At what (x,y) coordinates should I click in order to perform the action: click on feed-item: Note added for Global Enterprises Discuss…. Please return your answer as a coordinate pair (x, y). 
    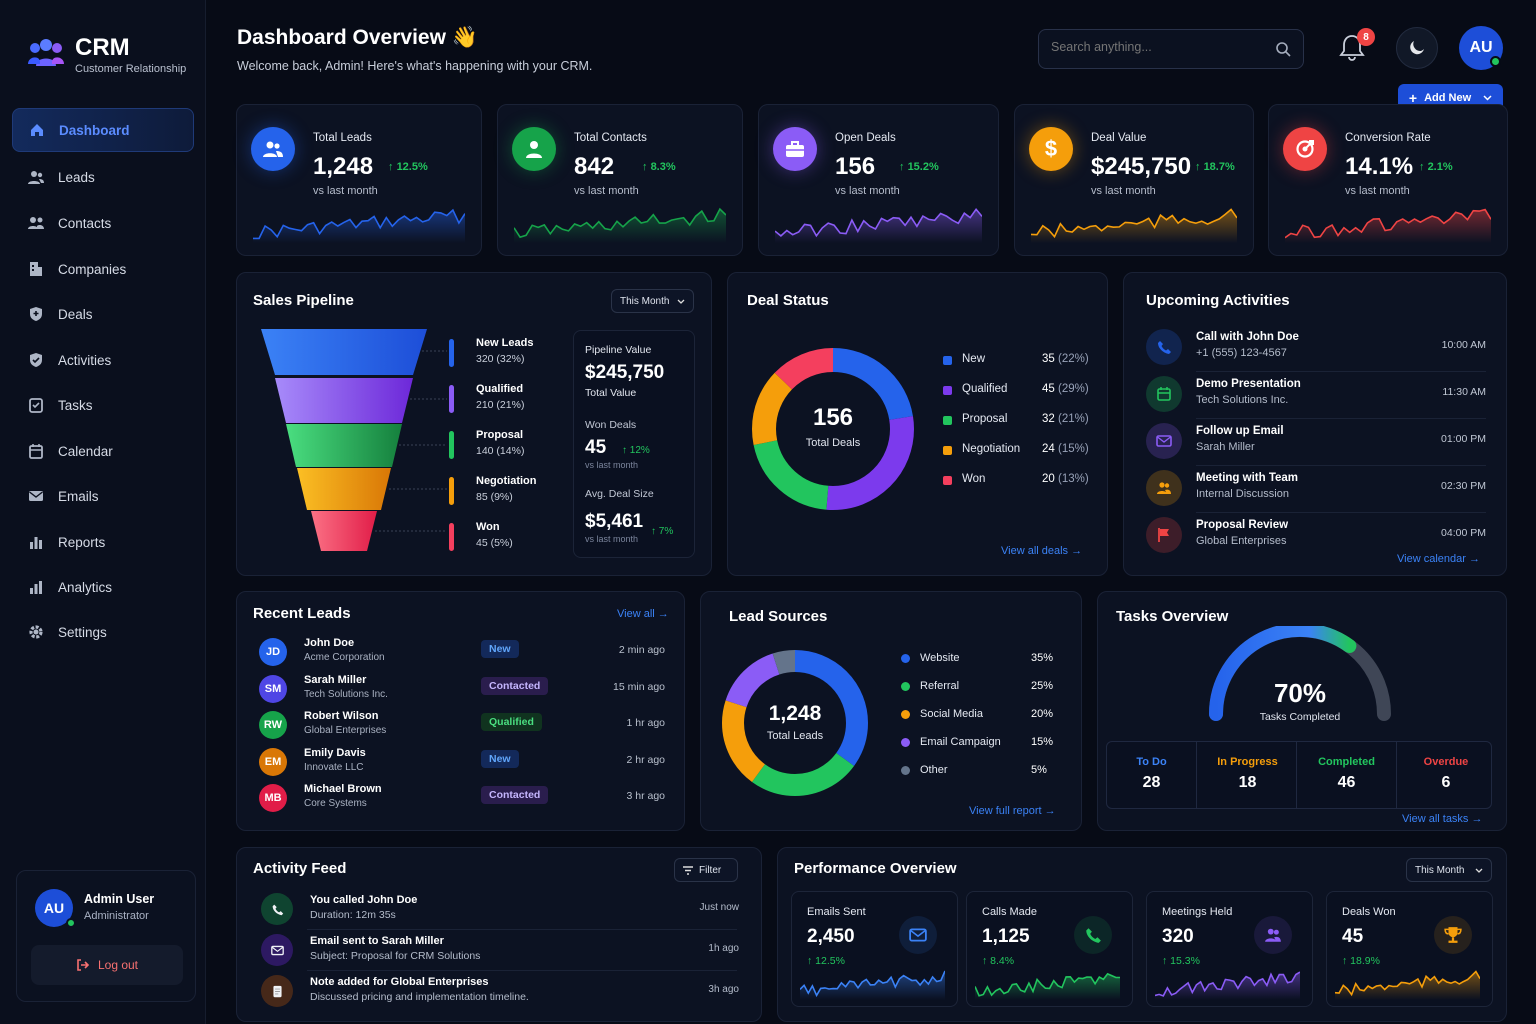
    Looking at the image, I should click on (500, 992).